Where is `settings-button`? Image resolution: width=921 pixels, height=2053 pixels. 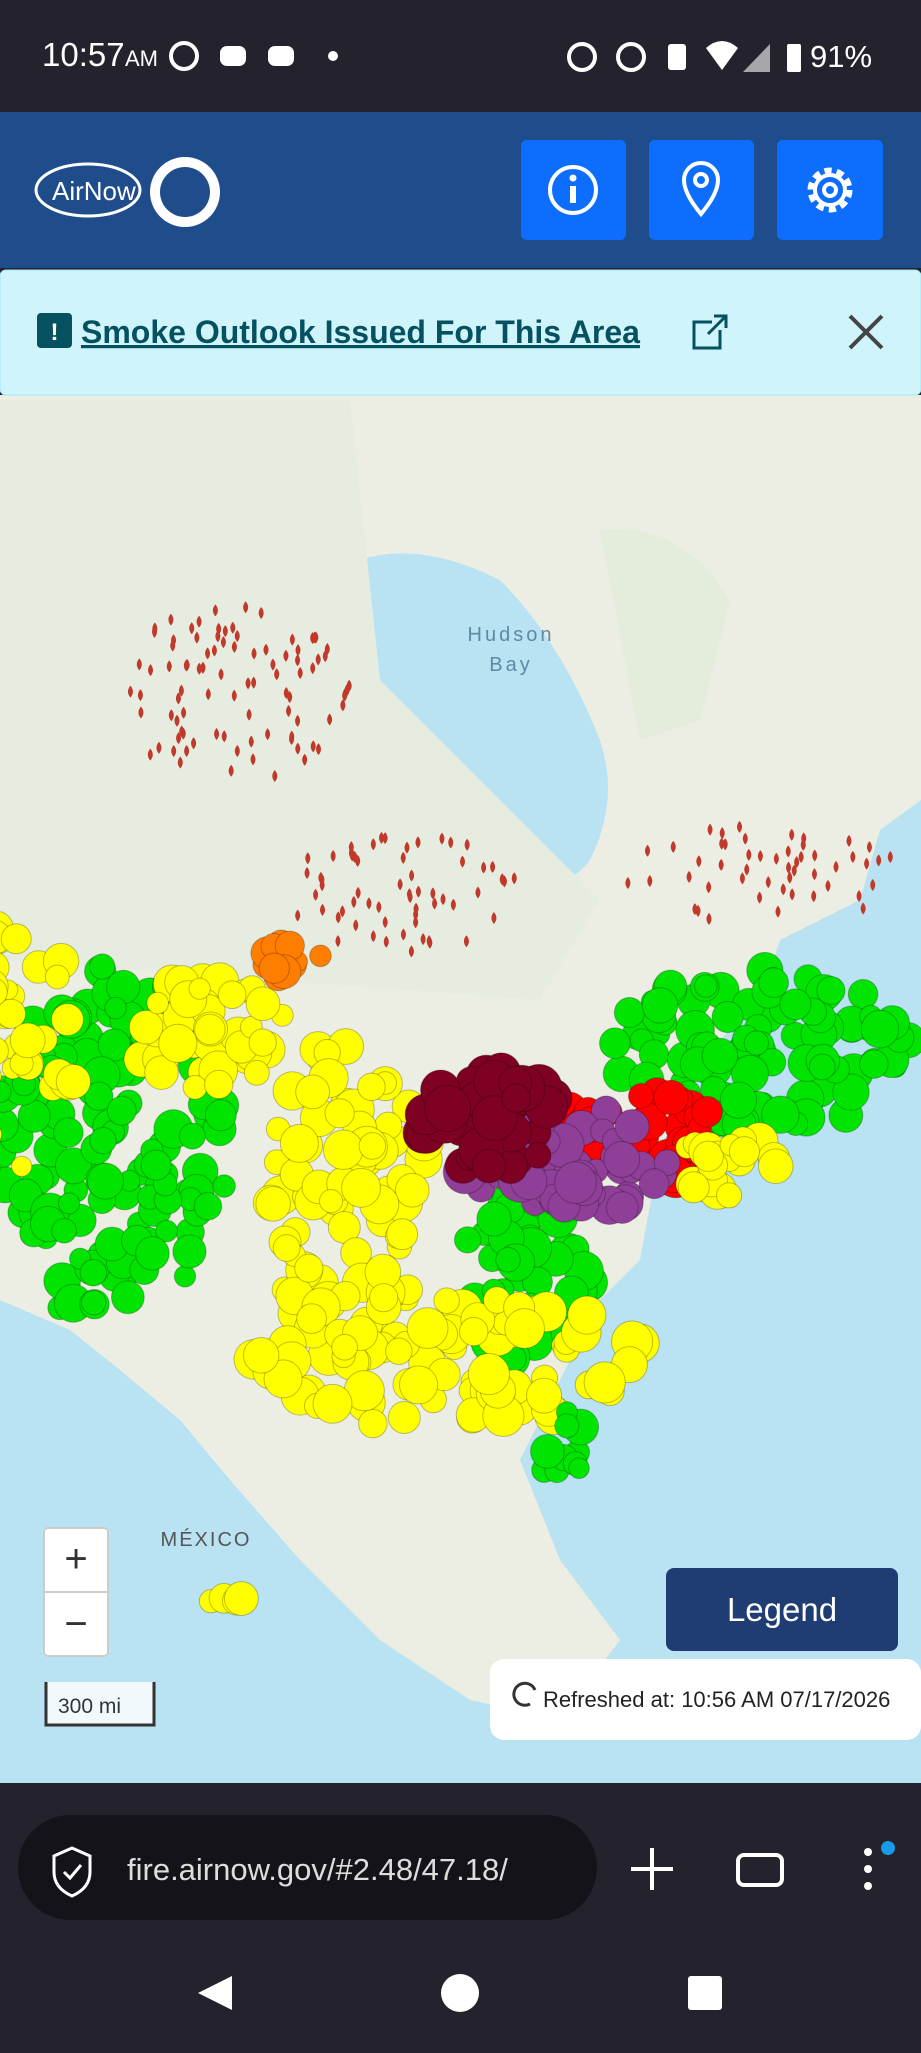
settings-button is located at coordinates (830, 190).